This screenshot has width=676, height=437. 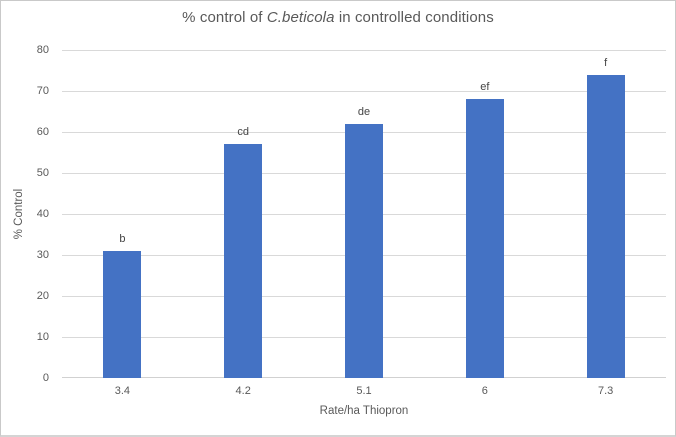 What do you see at coordinates (42, 132) in the screenshot?
I see `y-tick-label: 60` at bounding box center [42, 132].